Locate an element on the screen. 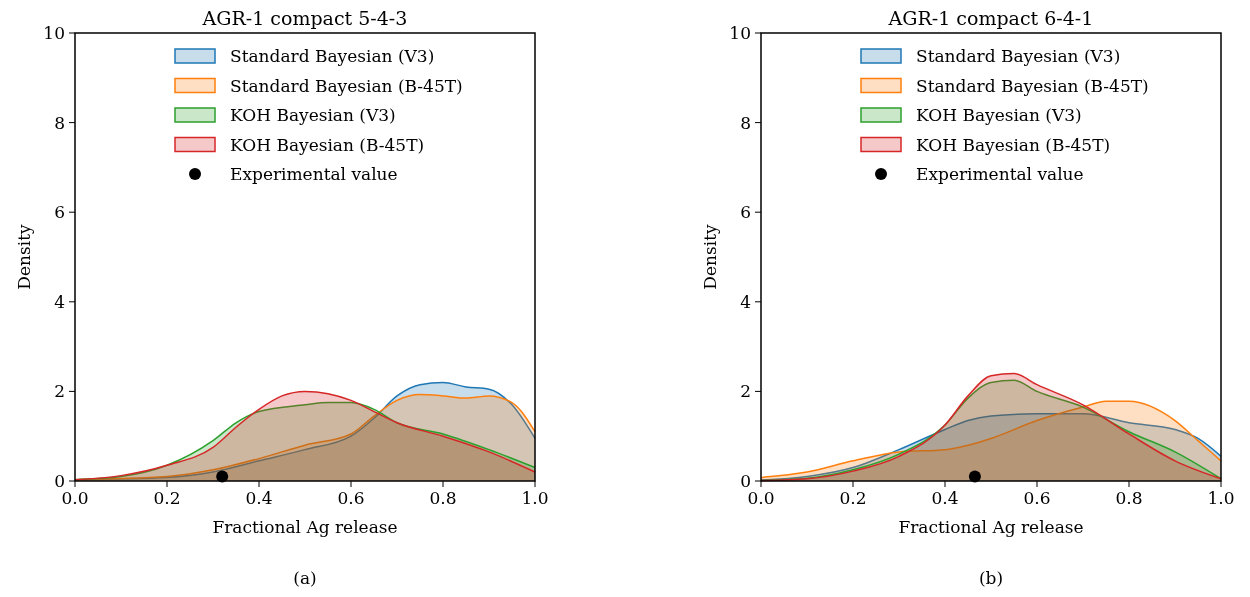  chart-title: AGR-1 compact 5-4-3 is located at coordinates (304, 18).